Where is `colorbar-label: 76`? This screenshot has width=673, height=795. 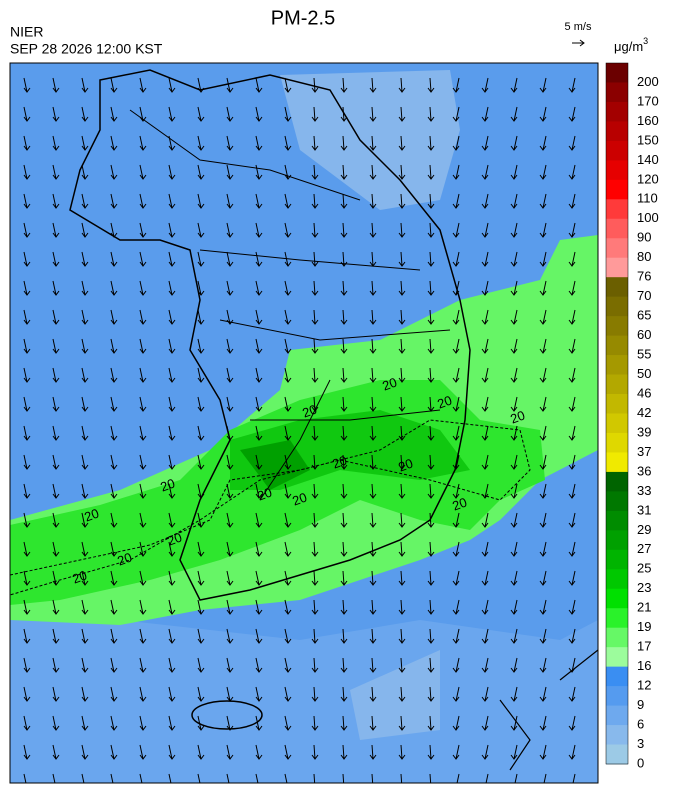
colorbar-label: 76 is located at coordinates (644, 276).